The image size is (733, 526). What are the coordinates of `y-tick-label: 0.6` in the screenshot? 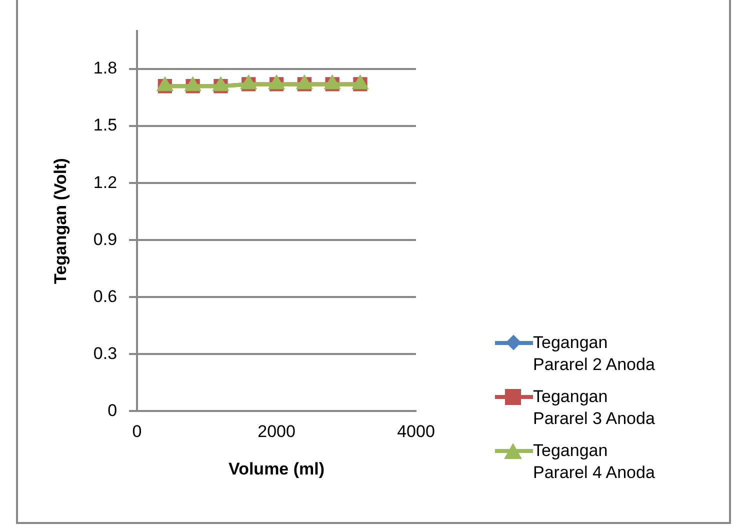 It's located at (105, 296).